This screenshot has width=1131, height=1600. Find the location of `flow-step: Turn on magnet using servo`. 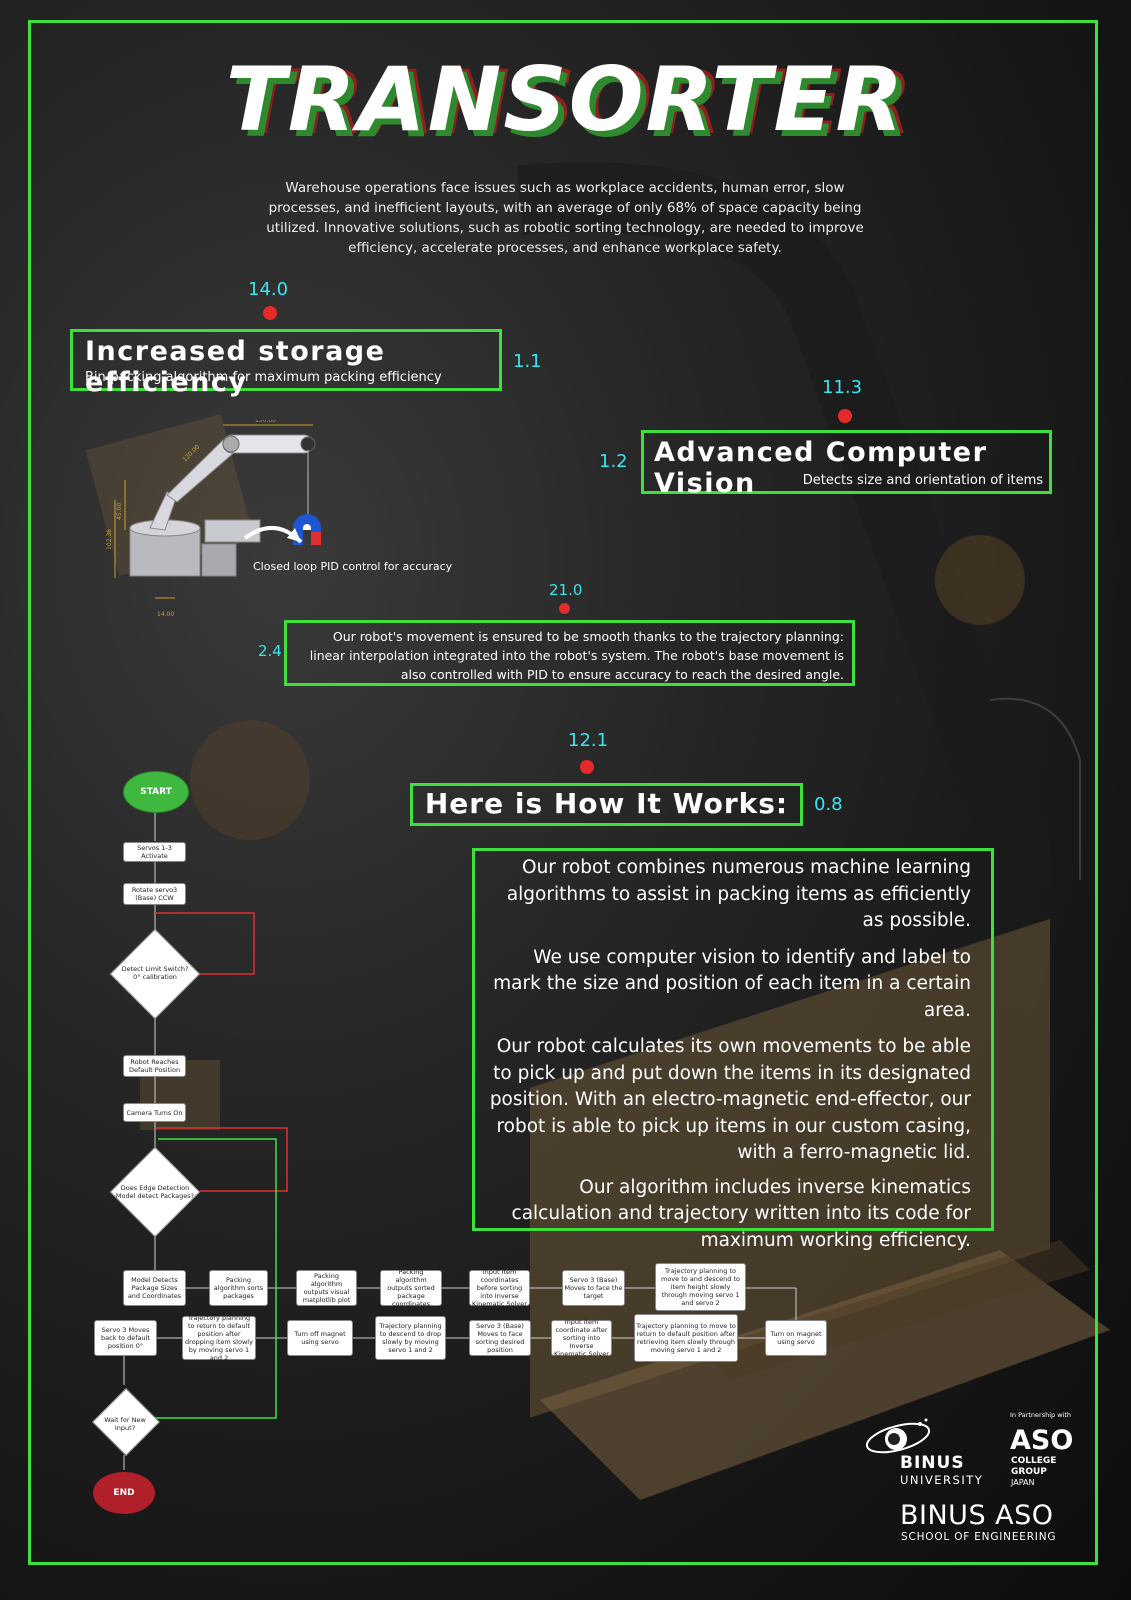

flow-step: Turn on magnet using servo is located at coordinates (796, 1338).